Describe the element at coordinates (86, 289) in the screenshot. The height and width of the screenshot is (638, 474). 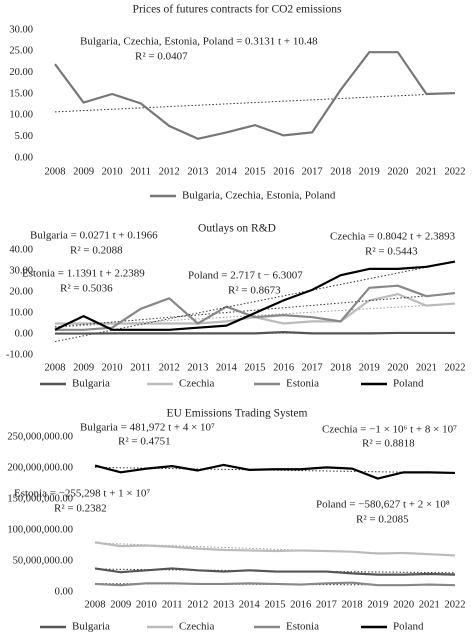
I see `annotation: R² = 0.5036` at that location.